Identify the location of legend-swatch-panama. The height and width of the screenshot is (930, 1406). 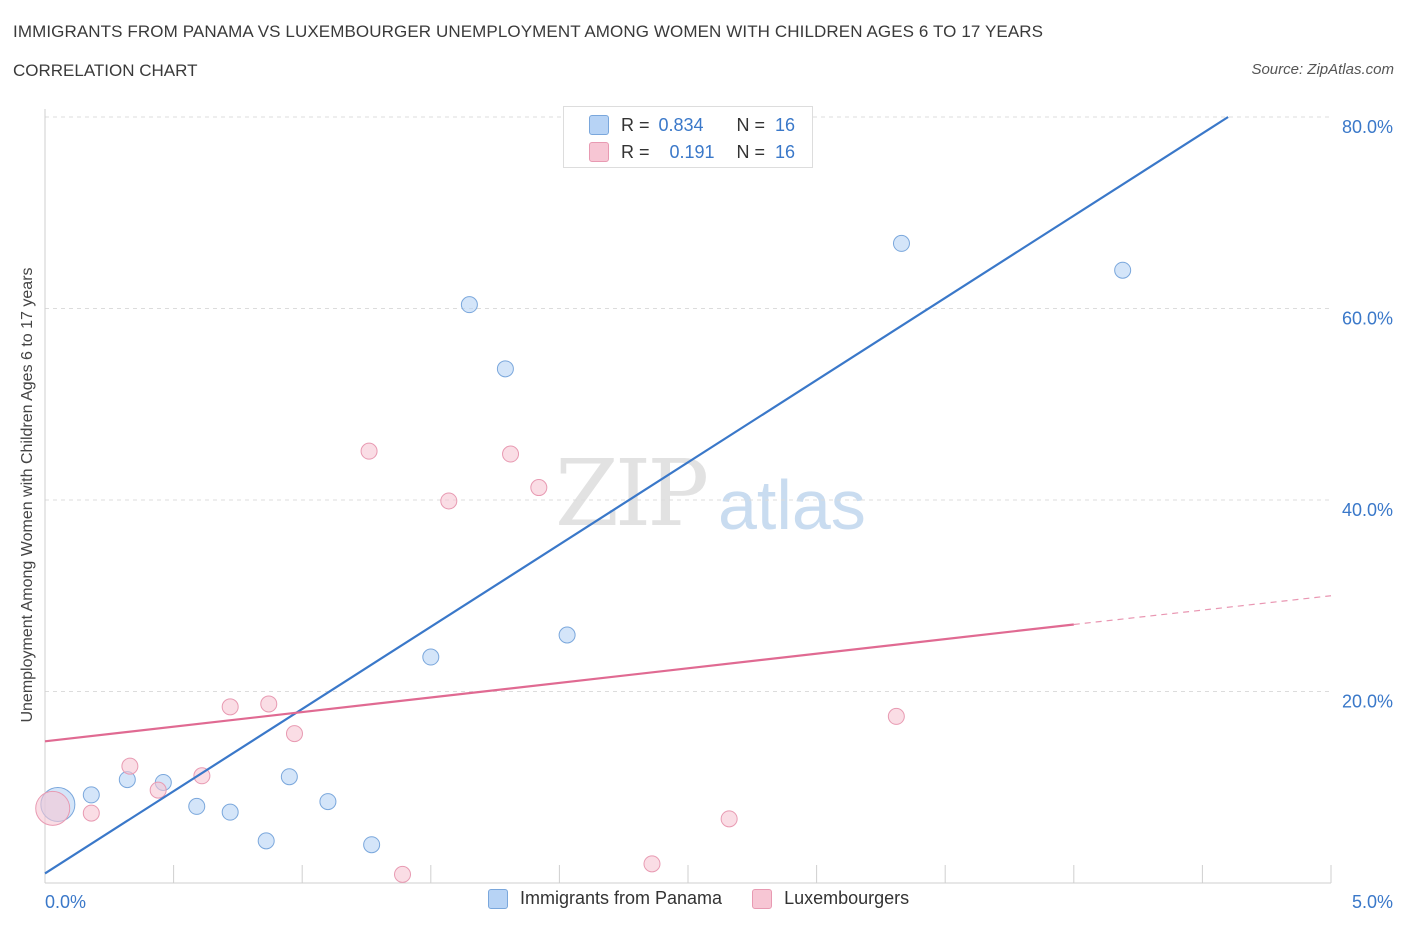
(498, 898).